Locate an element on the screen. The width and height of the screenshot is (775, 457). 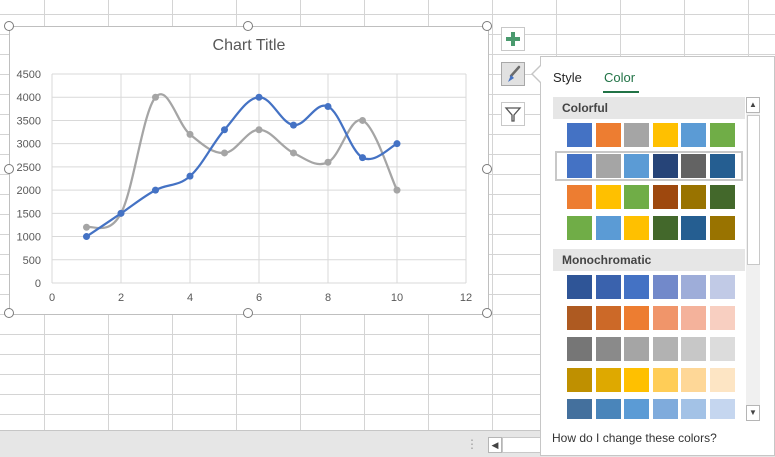
resize-handle-bottom is located at coordinates (248, 313).